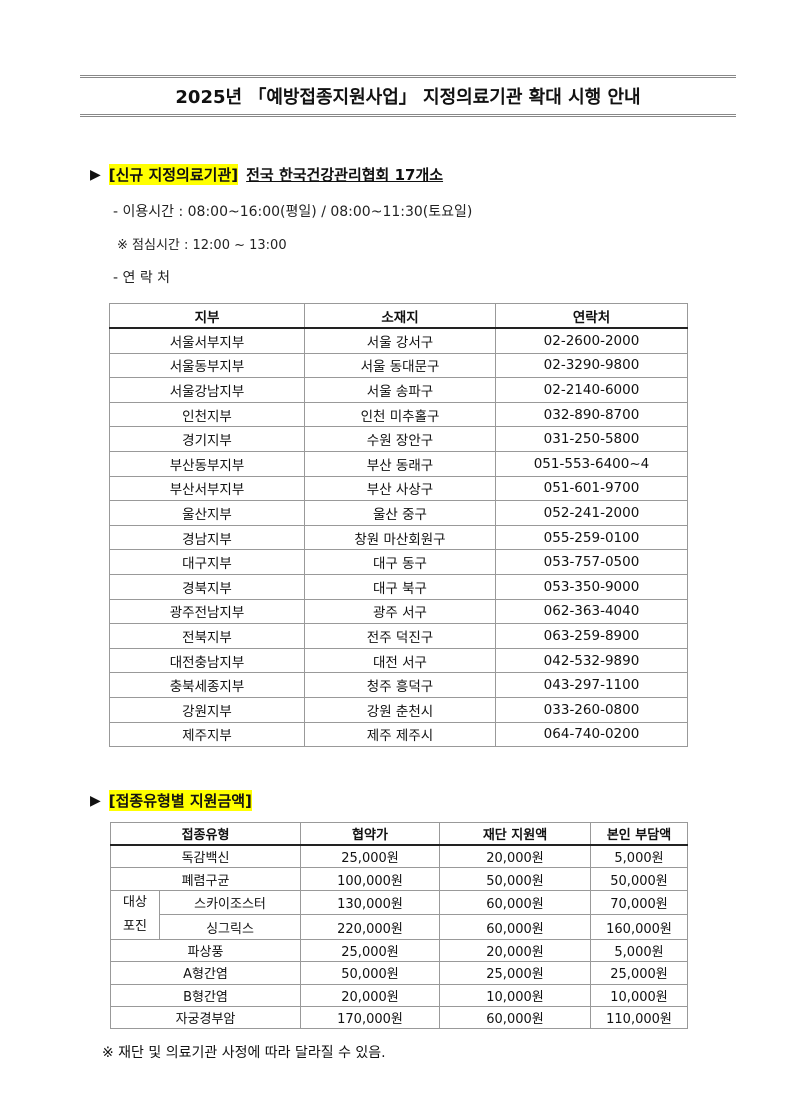 This screenshot has height=1118, width=794. What do you see at coordinates (398, 513) in the screenshot?
I see `table-row: 울산지부 울산 중구 052-241-2000` at bounding box center [398, 513].